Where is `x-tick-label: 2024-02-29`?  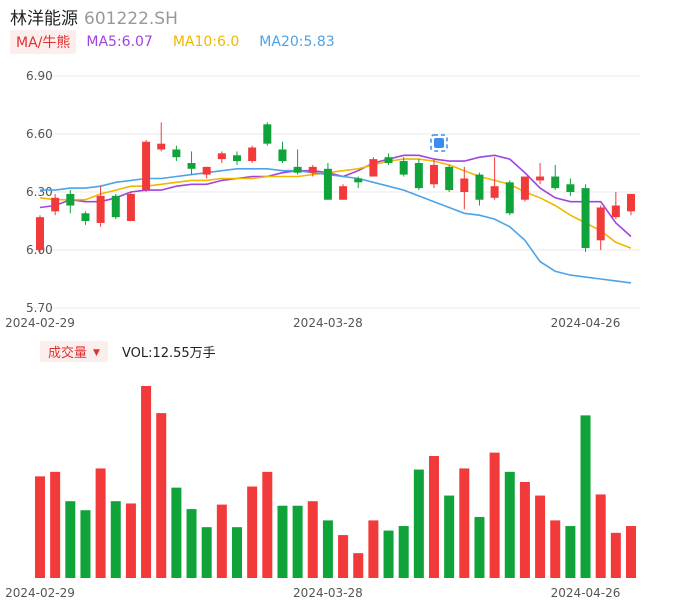
x-tick-label: 2024-02-29 is located at coordinates (40, 593).